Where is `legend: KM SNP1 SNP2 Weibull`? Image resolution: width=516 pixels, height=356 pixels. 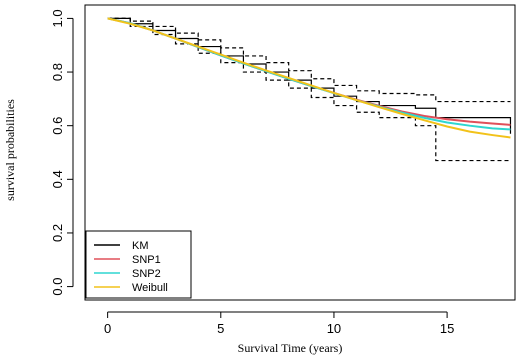
legend: KM SNP1 SNP2 Weibull is located at coordinates (138, 264).